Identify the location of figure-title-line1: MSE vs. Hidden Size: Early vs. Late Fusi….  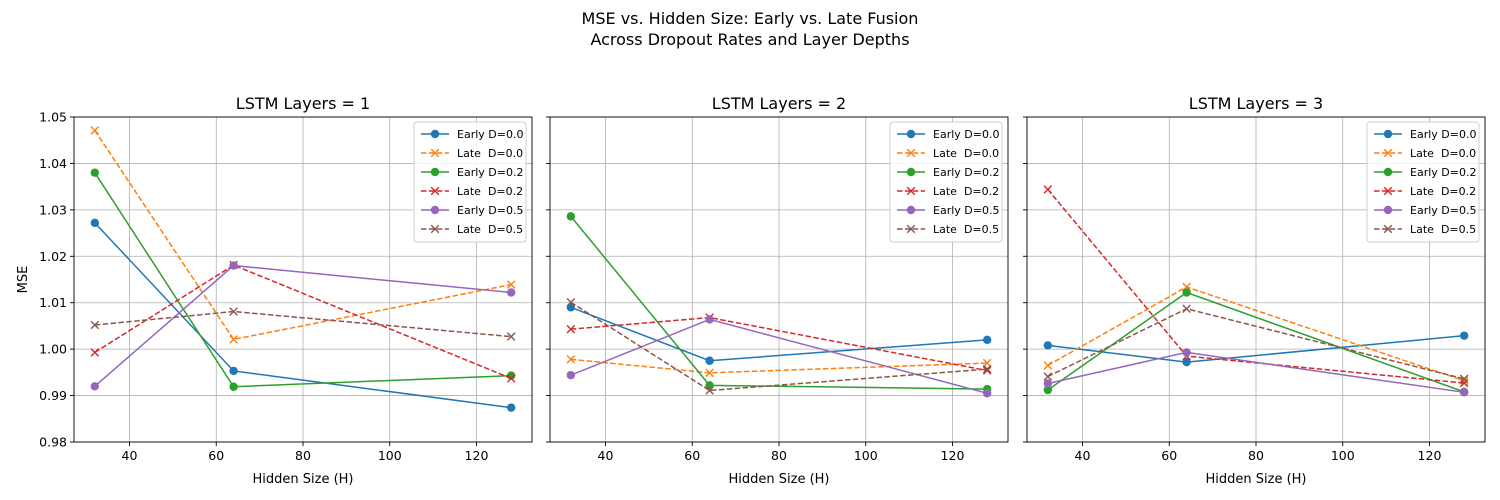
(750, 18).